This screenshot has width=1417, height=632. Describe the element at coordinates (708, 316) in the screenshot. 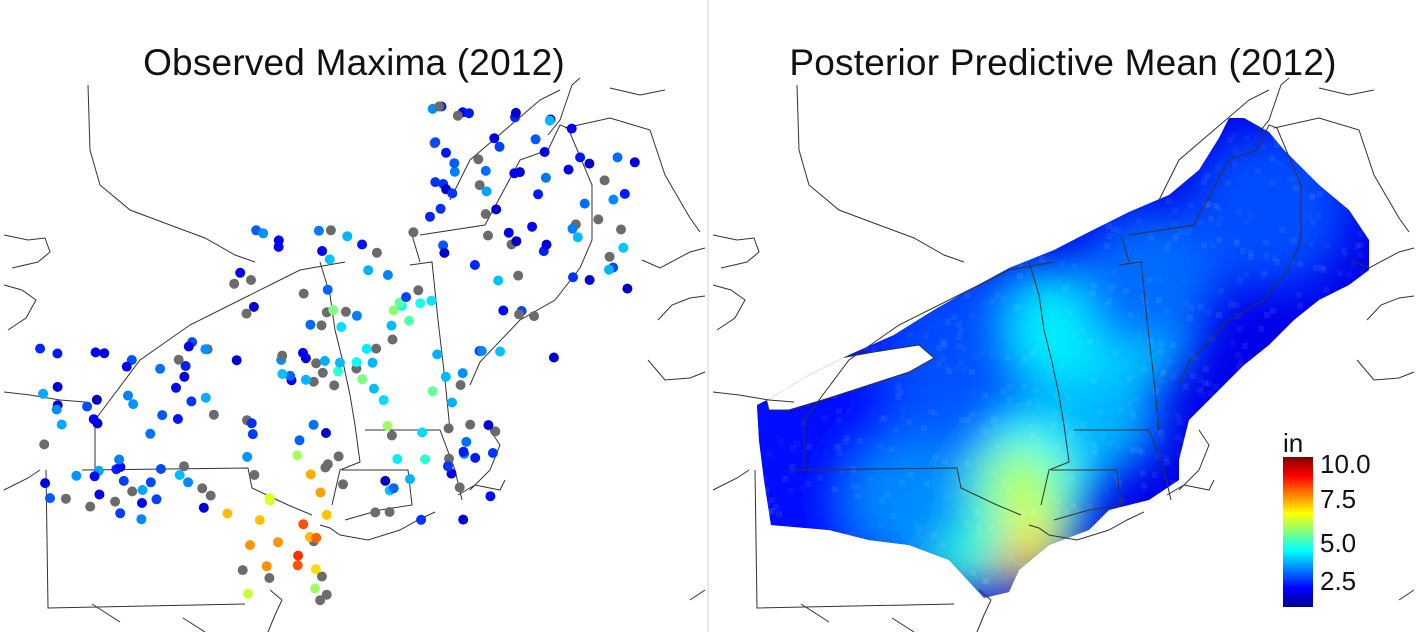

I see `panel-divider` at that location.